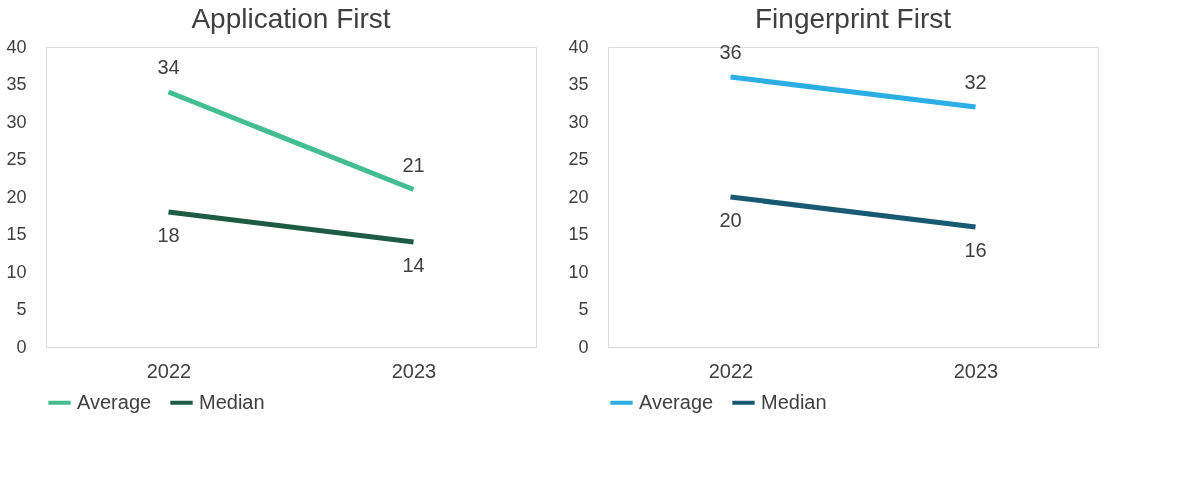 The height and width of the screenshot is (496, 1199). Describe the element at coordinates (853, 18) in the screenshot. I see `chart-title: Fingerprint First` at that location.